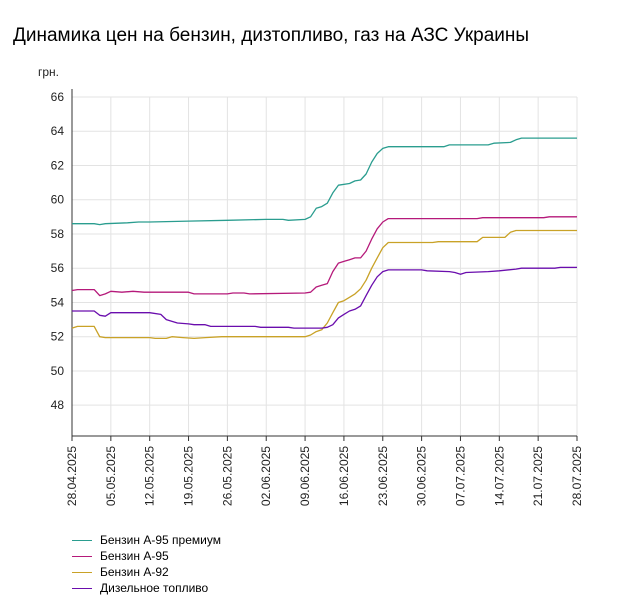 Image resolution: width=630 pixels, height=604 pixels. What do you see at coordinates (227, 476) in the screenshot?
I see `x-tick-label: 26.05.2025` at bounding box center [227, 476].